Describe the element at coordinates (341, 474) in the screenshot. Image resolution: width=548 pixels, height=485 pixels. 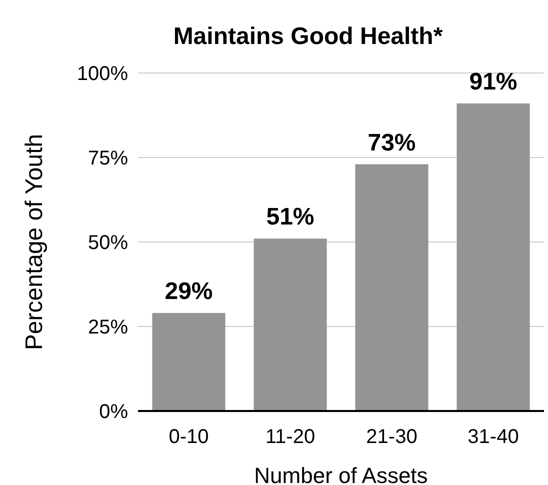
I see `x-axis-title: Number of Assets` at that location.